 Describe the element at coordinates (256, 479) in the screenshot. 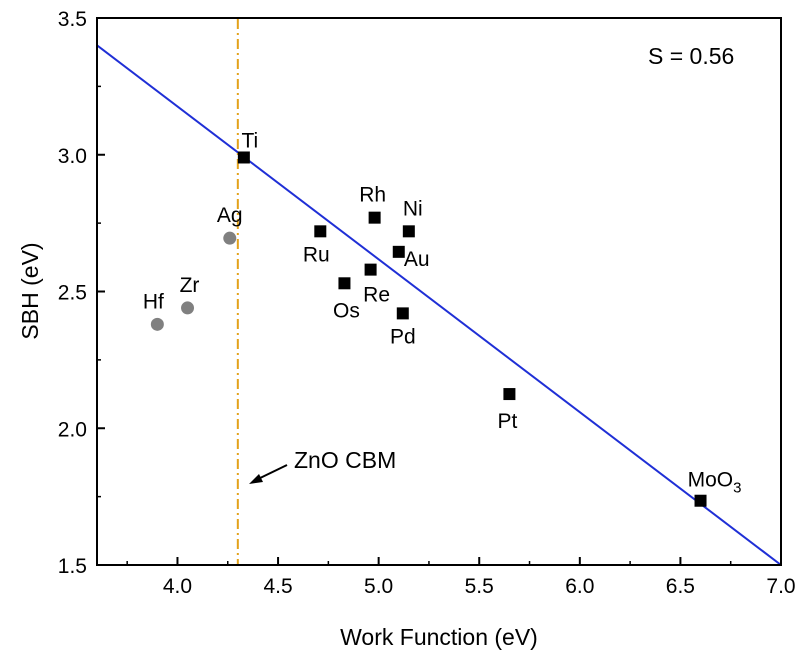

I see `cbm-arrow-head` at that location.